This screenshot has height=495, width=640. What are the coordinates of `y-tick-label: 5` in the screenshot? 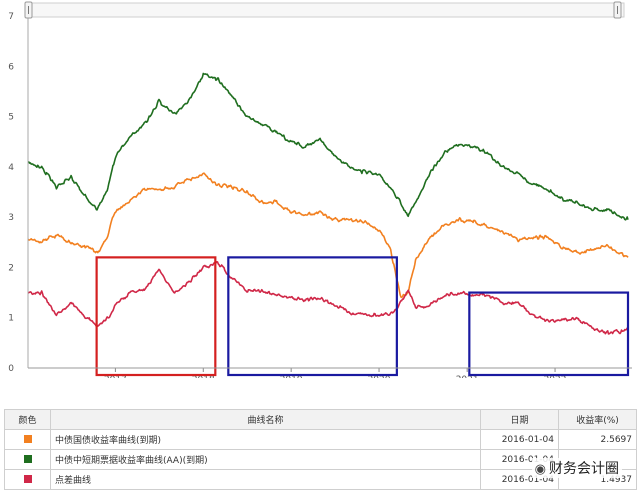 It's located at (11, 118).